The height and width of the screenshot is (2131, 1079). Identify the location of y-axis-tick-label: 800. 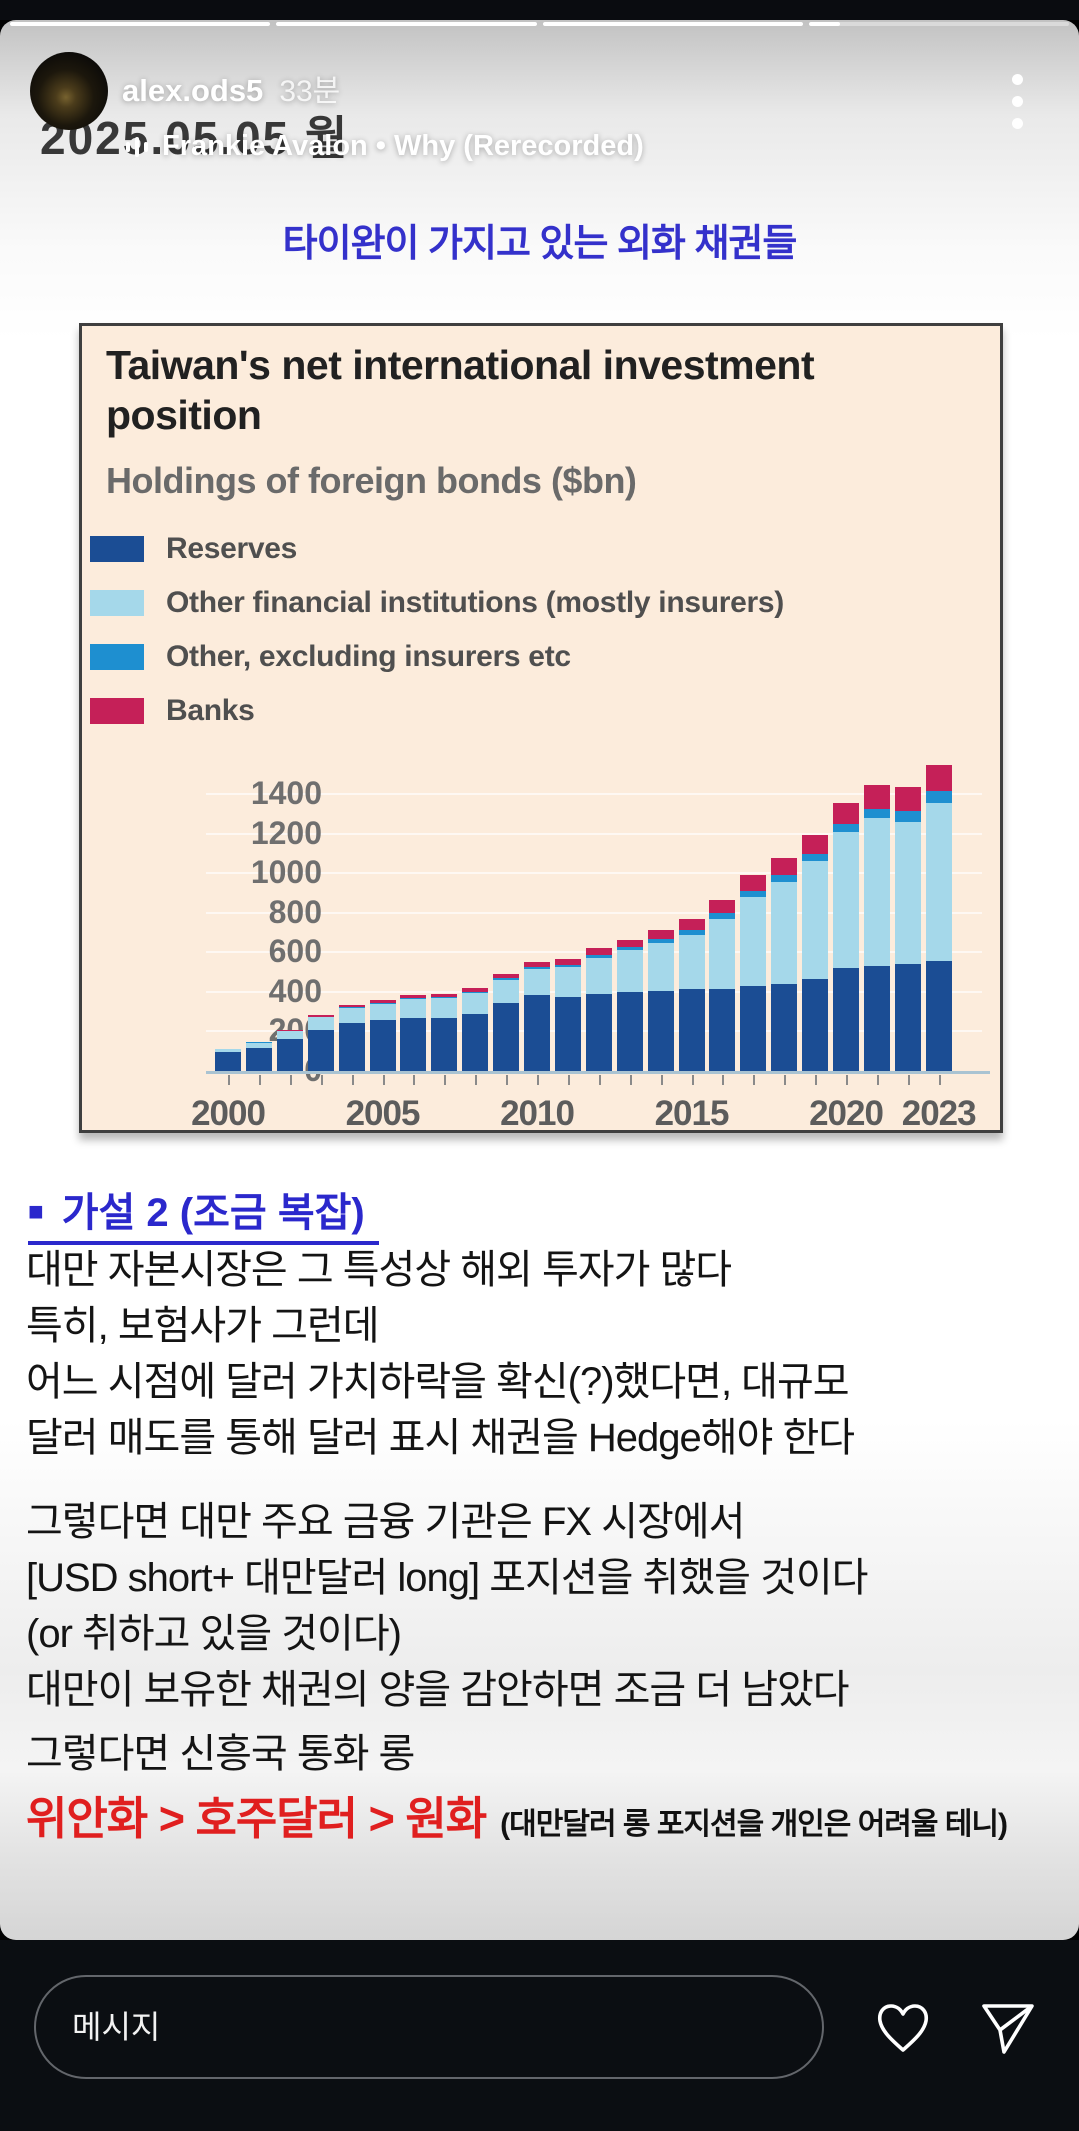
(295, 911).